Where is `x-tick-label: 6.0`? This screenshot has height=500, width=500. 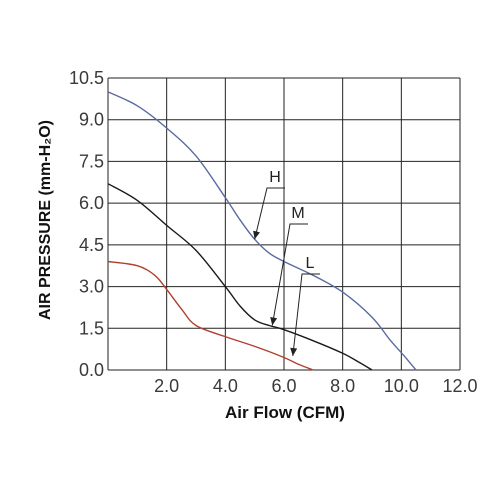 x-tick-label: 6.0 is located at coordinates (283, 386).